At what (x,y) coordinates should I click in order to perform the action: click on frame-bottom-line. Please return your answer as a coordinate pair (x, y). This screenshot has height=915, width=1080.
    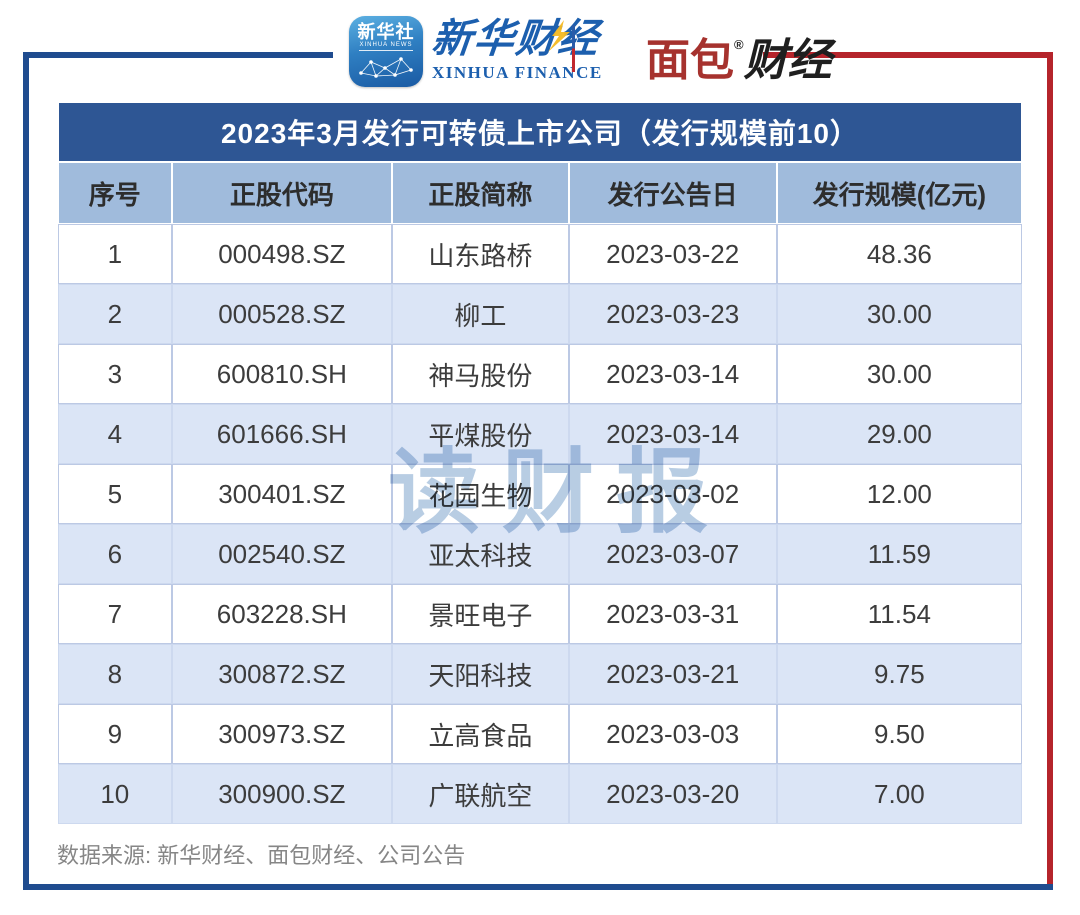
    Looking at the image, I should click on (538, 887).